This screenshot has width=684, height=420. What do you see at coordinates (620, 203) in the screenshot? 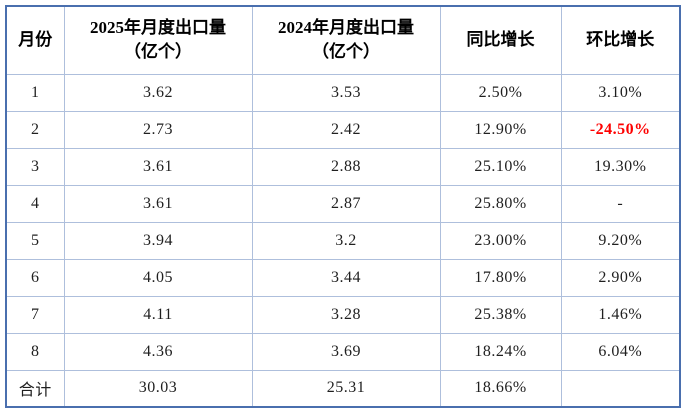
I see `cell-mom-growth: -` at bounding box center [620, 203].